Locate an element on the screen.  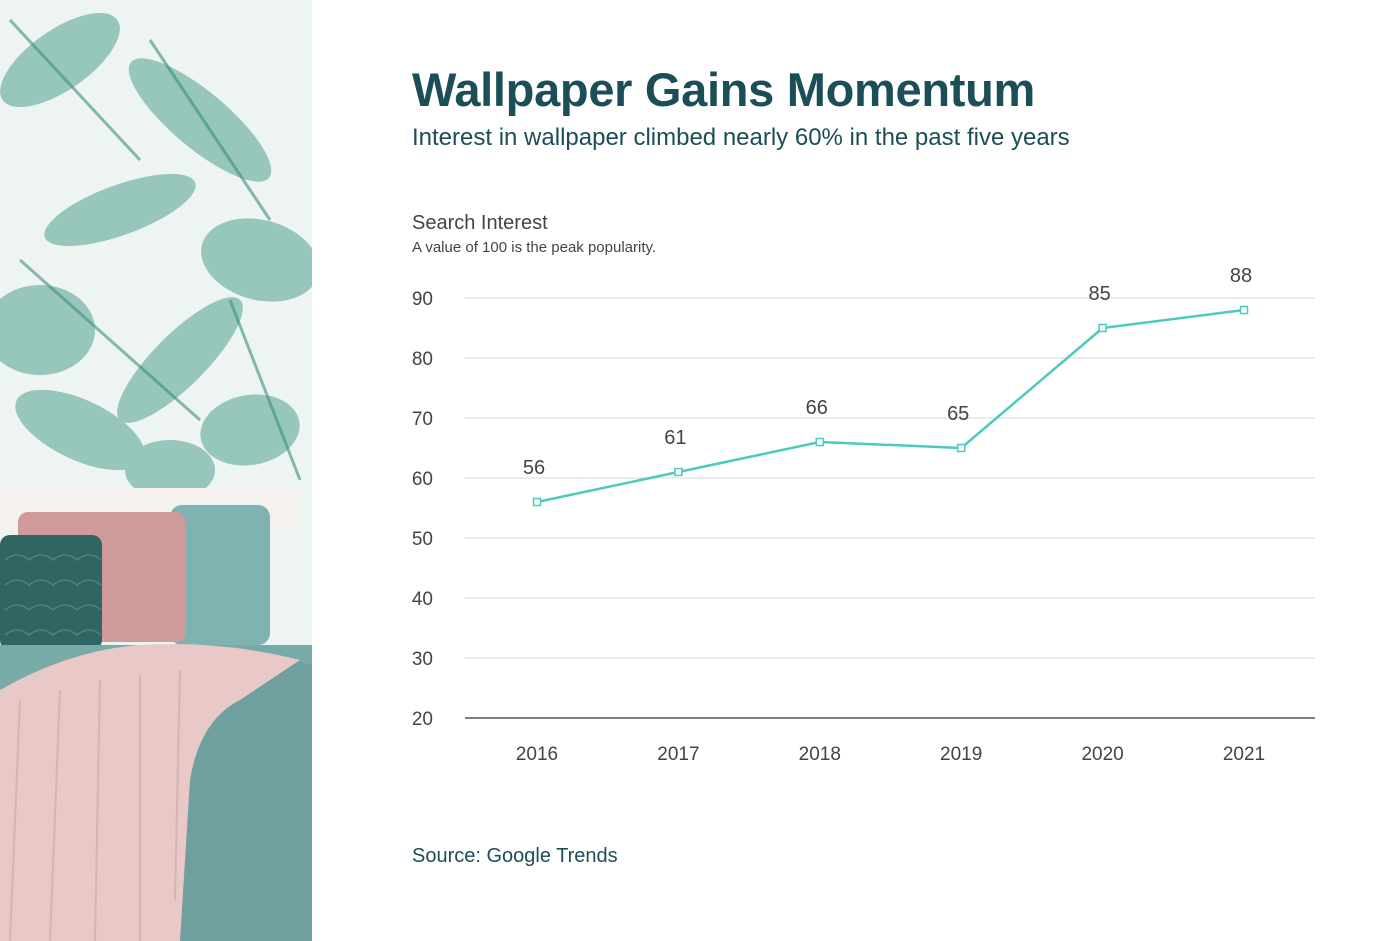
x-tick-label: 2021 is located at coordinates (1244, 754).